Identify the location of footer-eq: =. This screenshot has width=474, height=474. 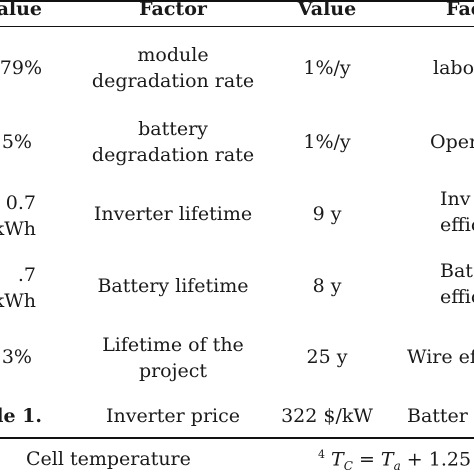
(366, 459).